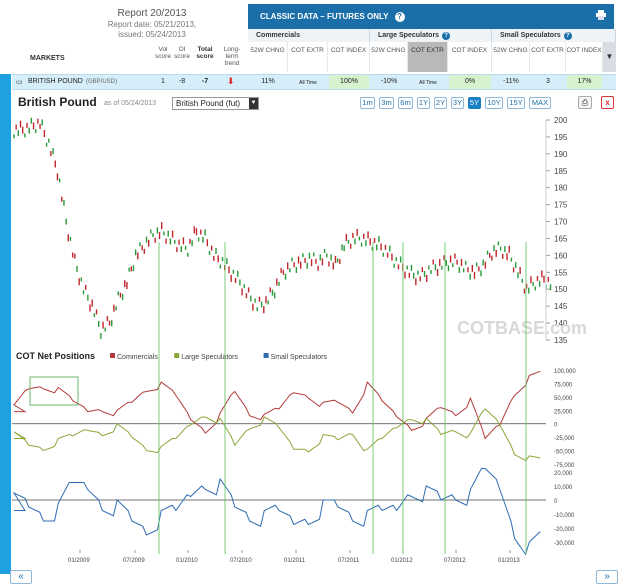 The height and width of the screenshot is (587, 625). Describe the element at coordinates (431, 16) in the screenshot. I see `classic-data-header: CLASSIC DATA – FUTURES ONLY ?` at that location.